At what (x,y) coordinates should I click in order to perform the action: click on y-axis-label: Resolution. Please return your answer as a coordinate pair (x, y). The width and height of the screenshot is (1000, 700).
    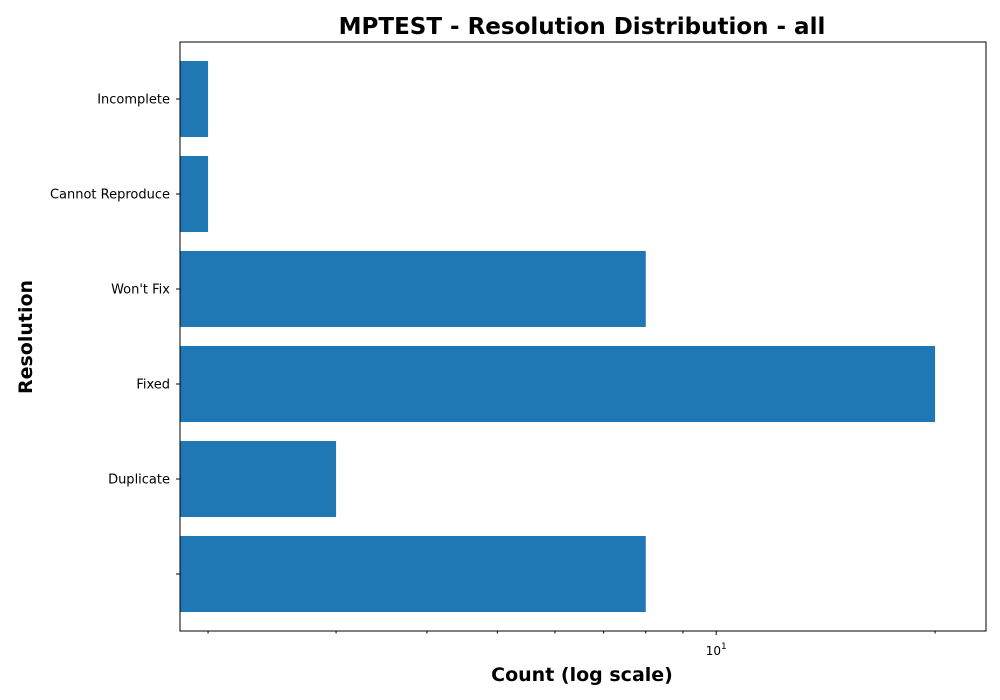
    Looking at the image, I should click on (26, 337).